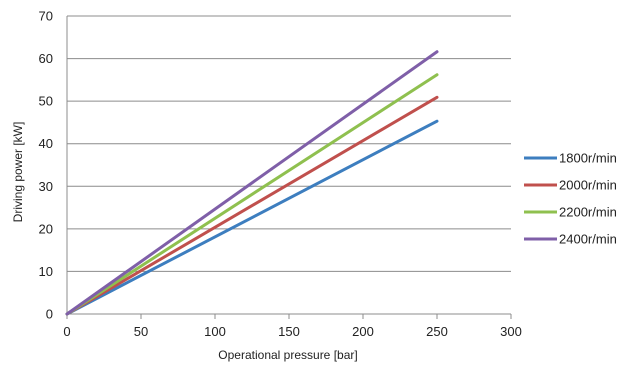 This screenshot has width=643, height=367. What do you see at coordinates (49, 314) in the screenshot?
I see `y-tick-label: 0` at bounding box center [49, 314].